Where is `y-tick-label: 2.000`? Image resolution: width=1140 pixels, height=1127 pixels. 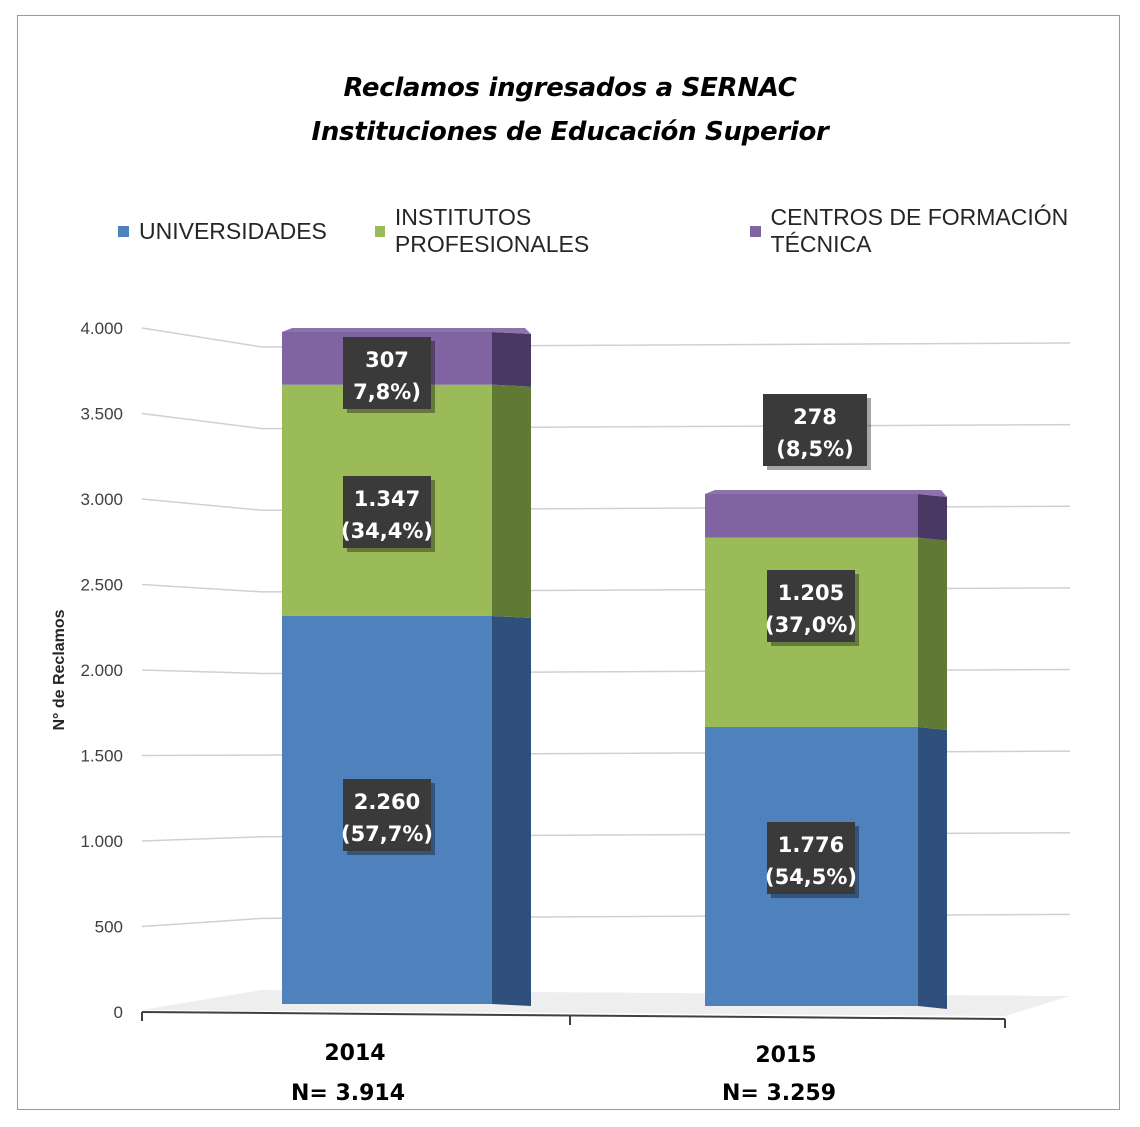 y-tick-label: 2.000 is located at coordinates (101, 670).